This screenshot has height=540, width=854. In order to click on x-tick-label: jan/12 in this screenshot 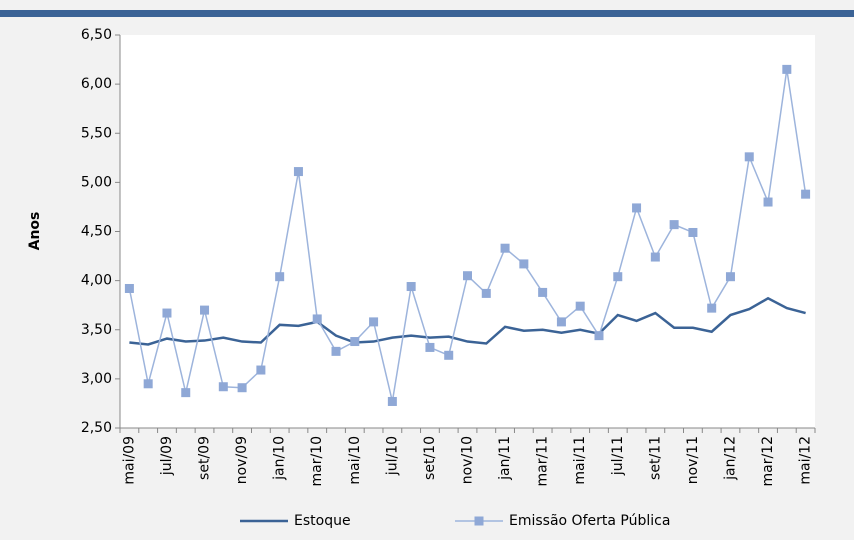, I will do `click(730, 458)`.